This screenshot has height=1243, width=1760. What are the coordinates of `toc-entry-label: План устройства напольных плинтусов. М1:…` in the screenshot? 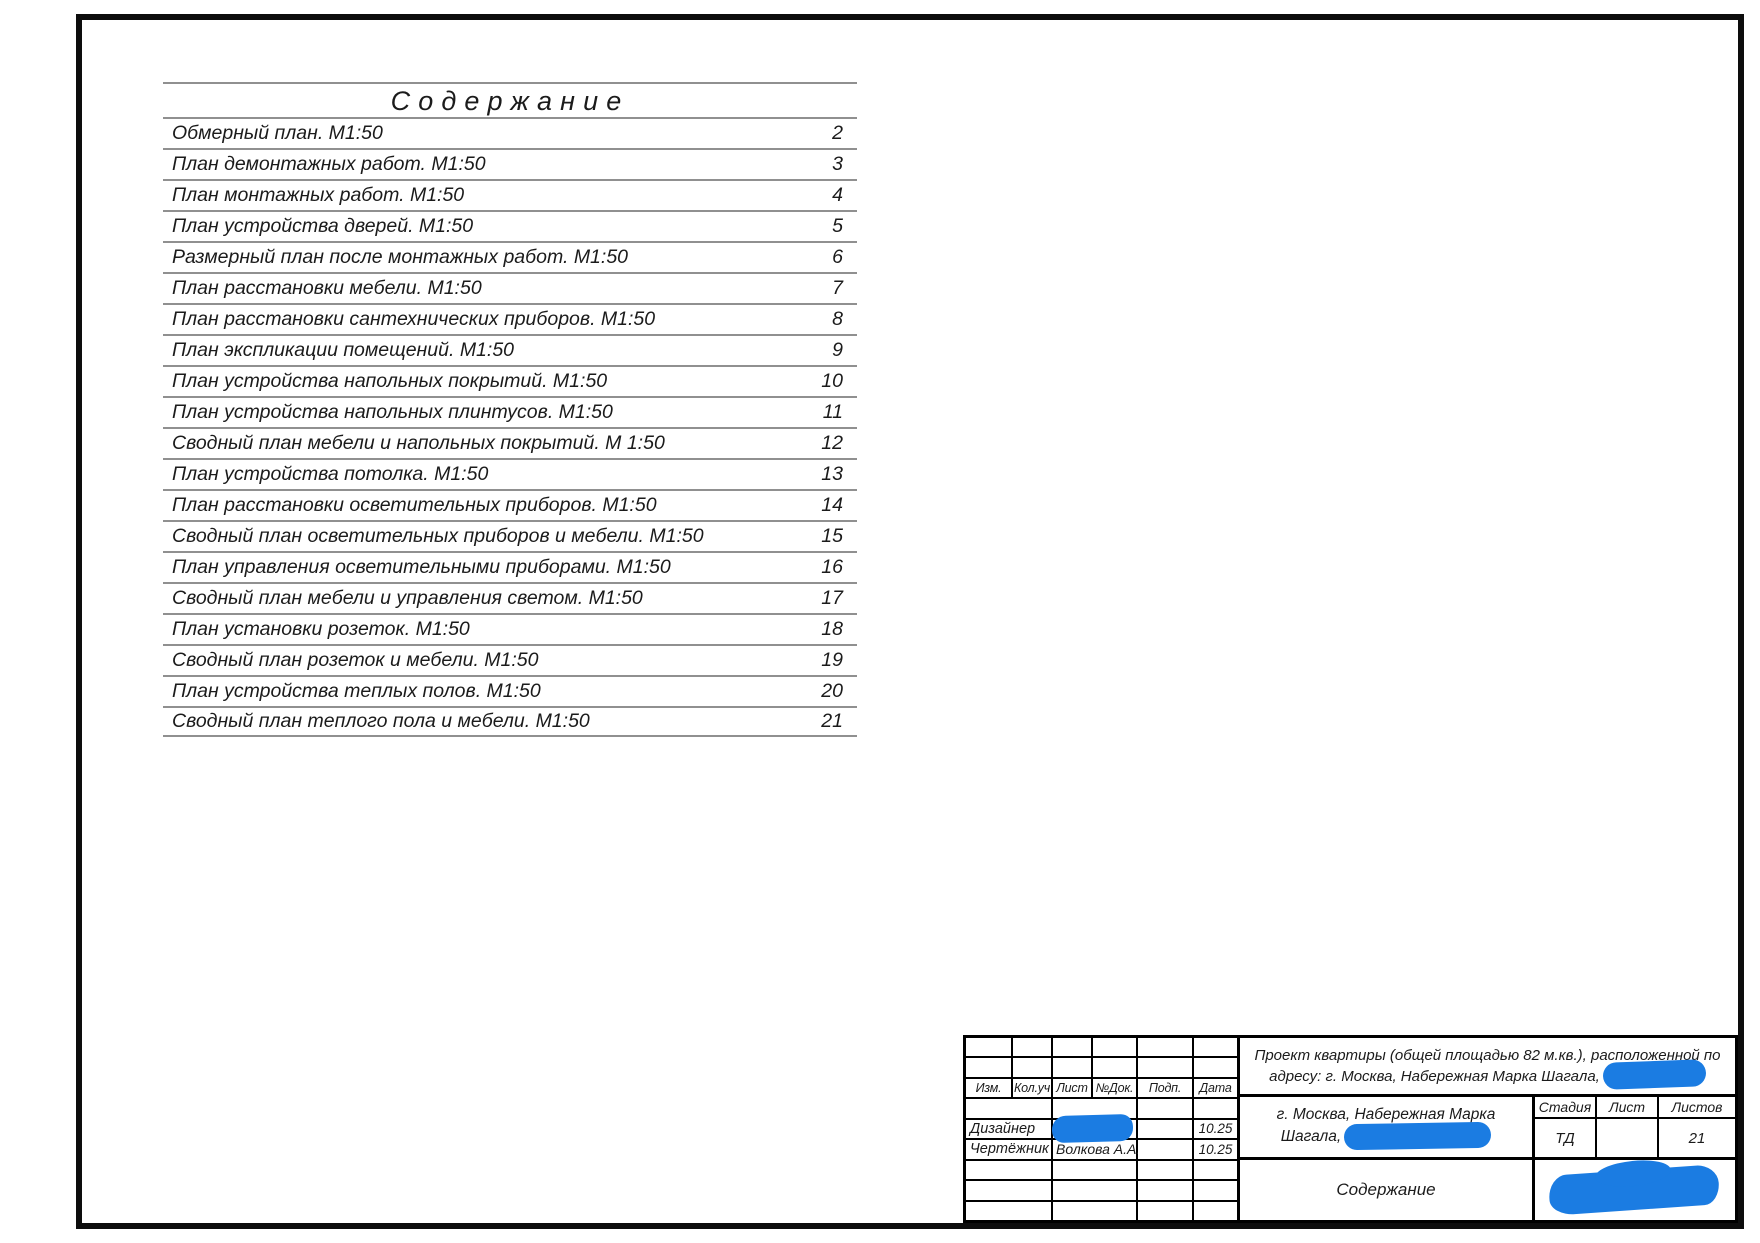 It's located at (392, 412).